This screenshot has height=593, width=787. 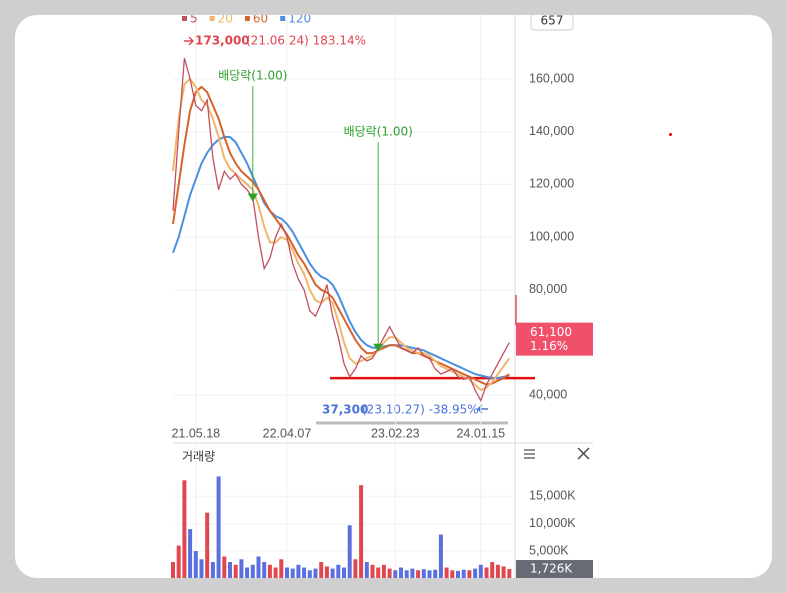 What do you see at coordinates (583, 453) in the screenshot?
I see `close-icon` at bounding box center [583, 453].